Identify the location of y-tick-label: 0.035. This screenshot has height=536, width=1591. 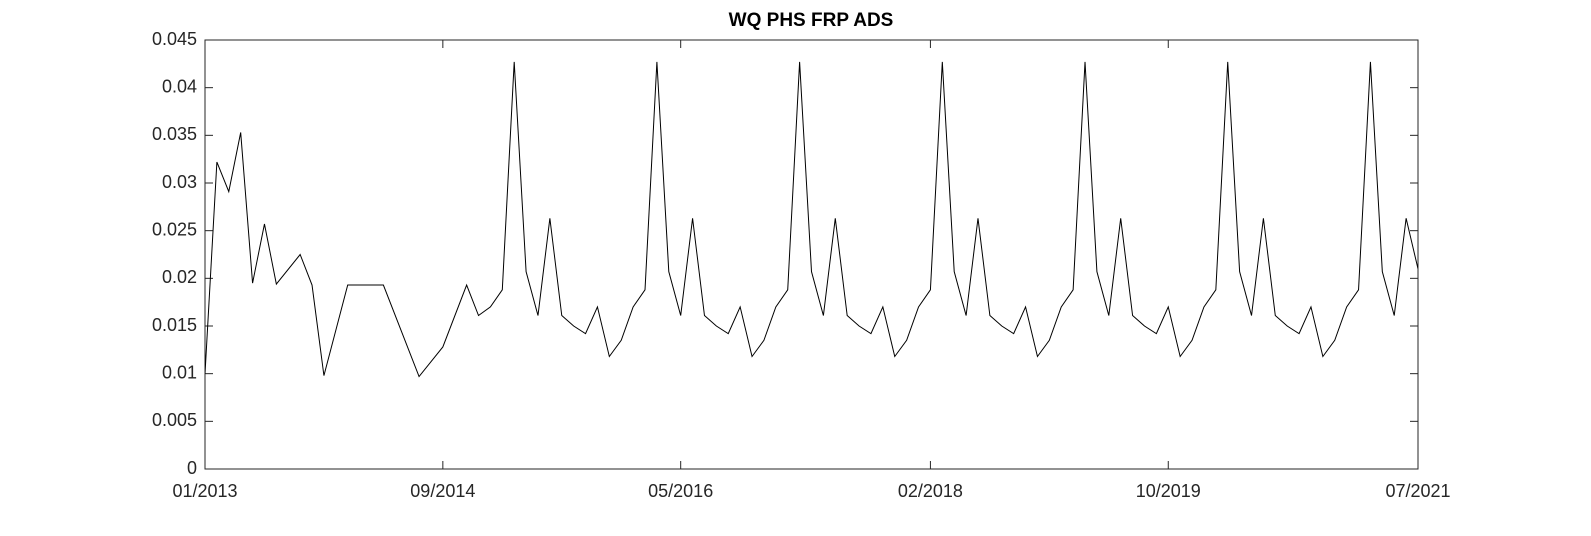
(174, 134).